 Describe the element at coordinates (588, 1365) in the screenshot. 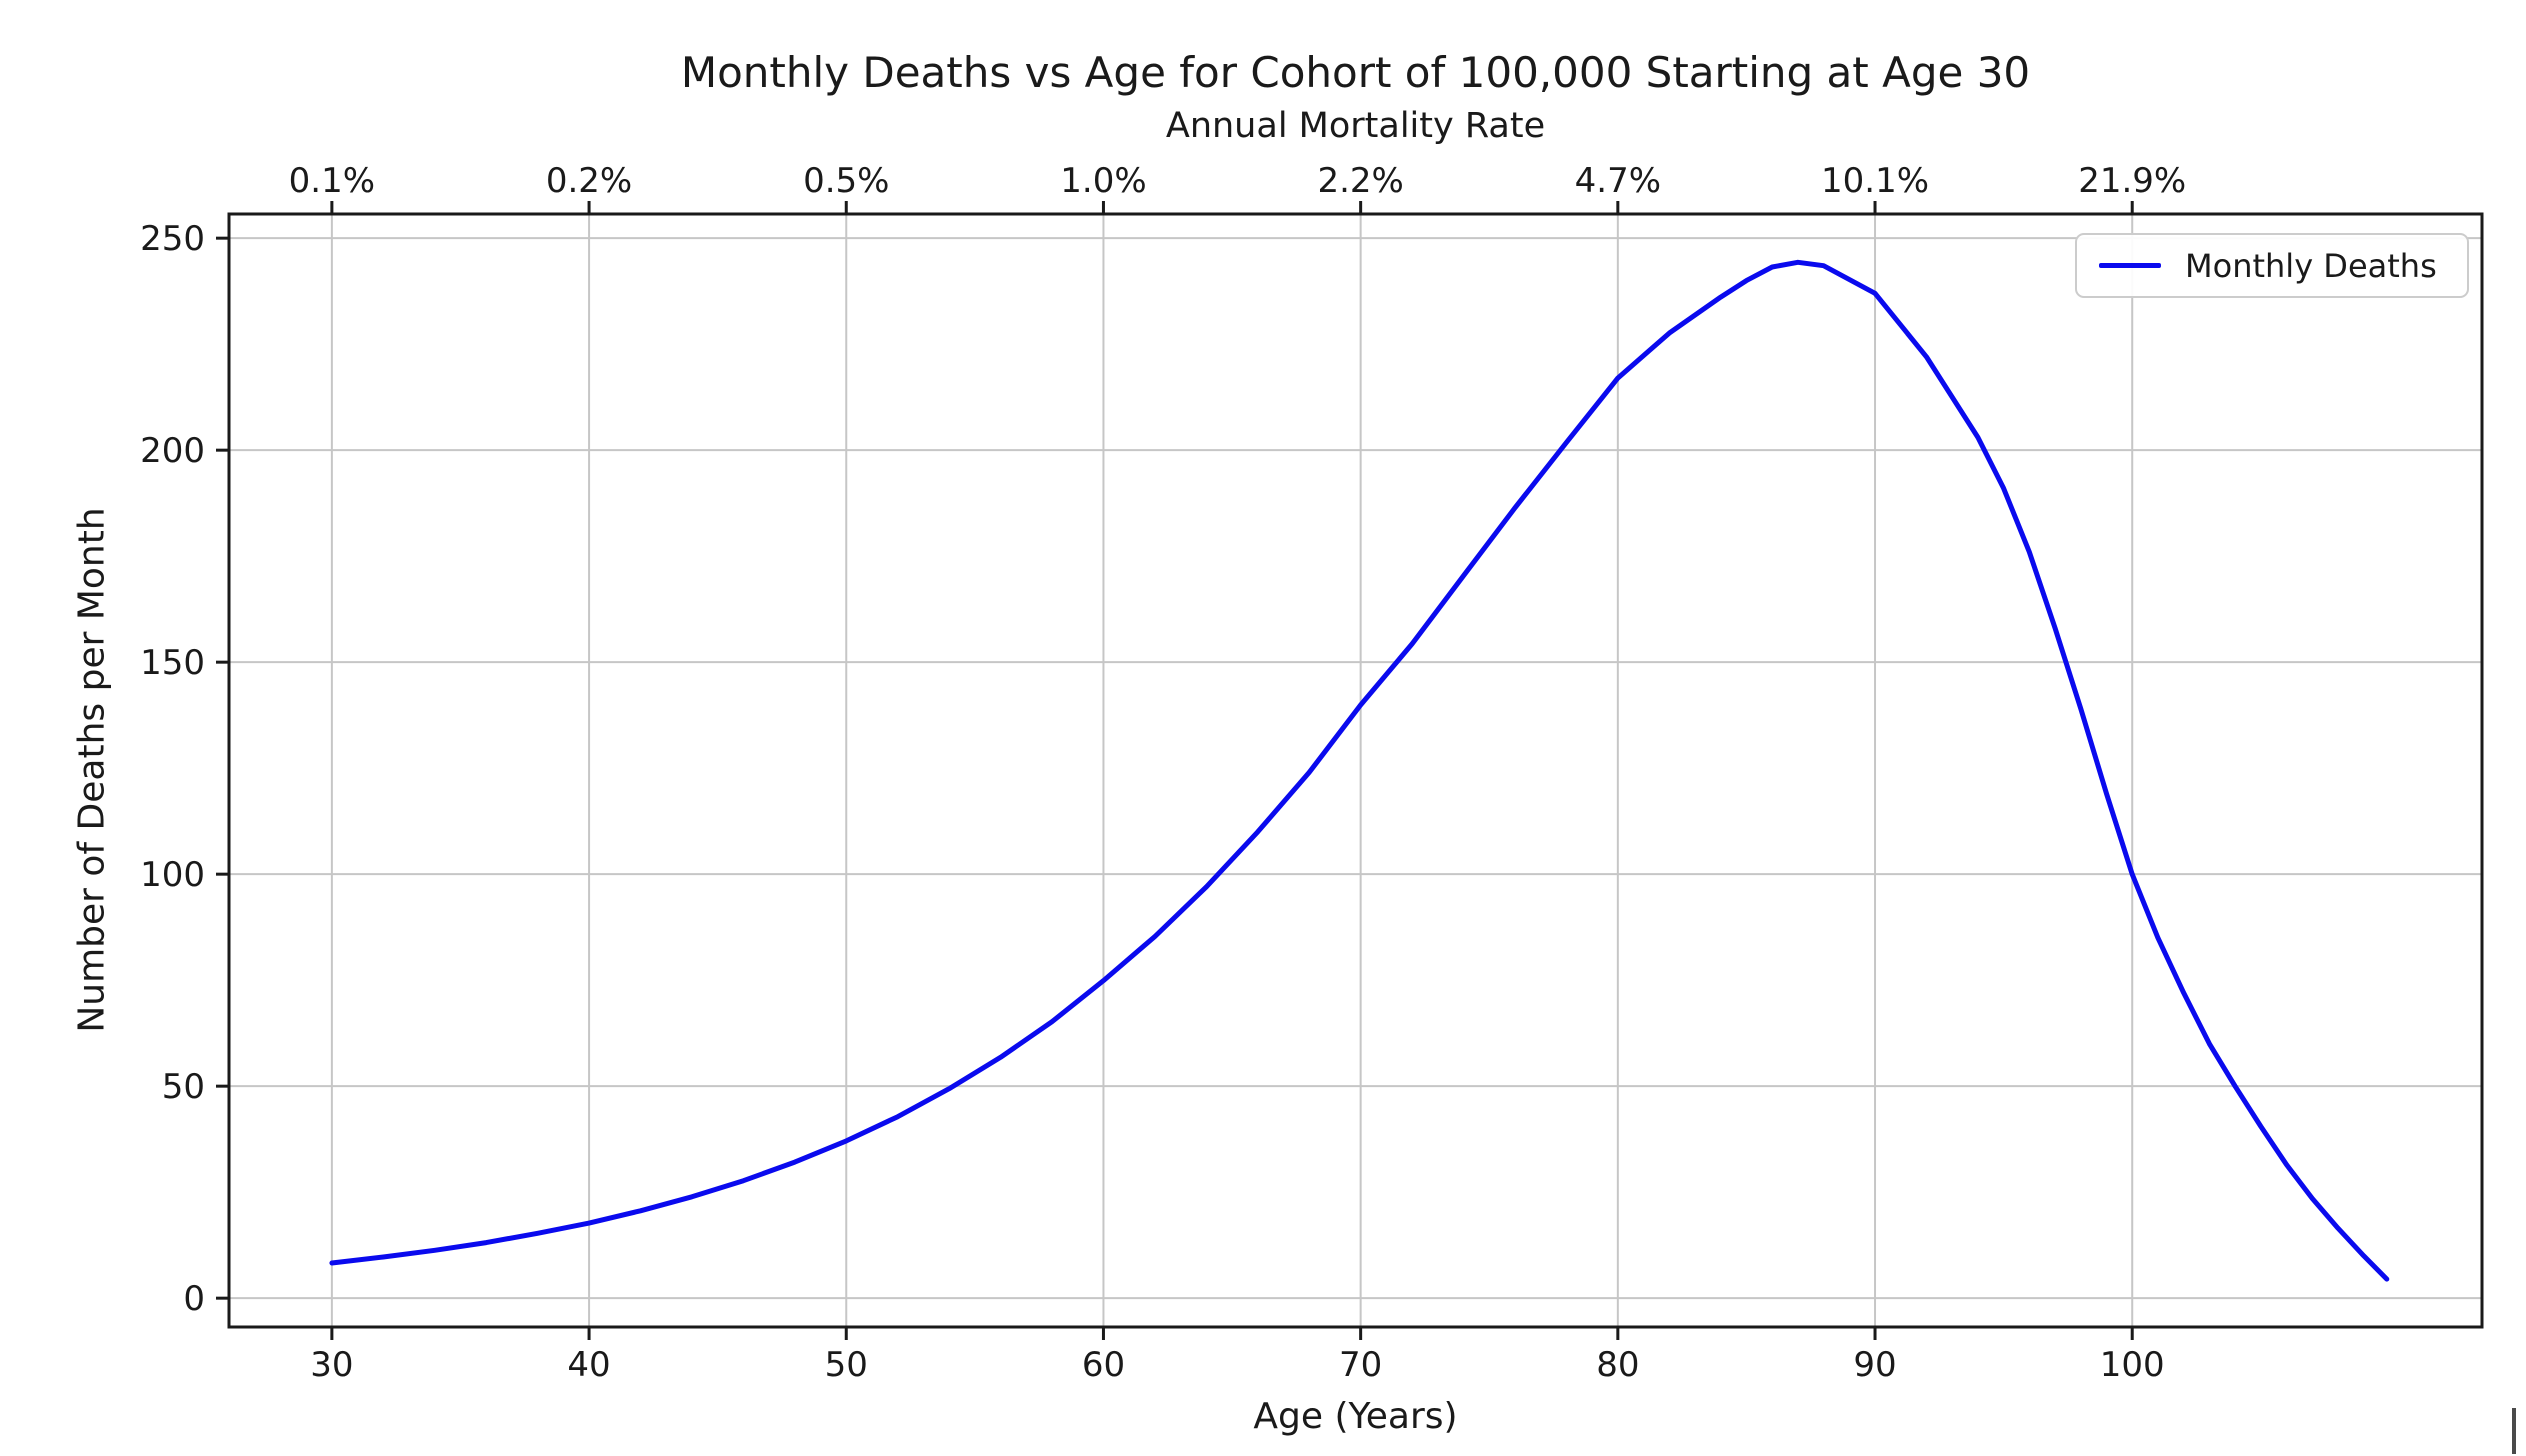

I see `x-tick-label: 40` at that location.